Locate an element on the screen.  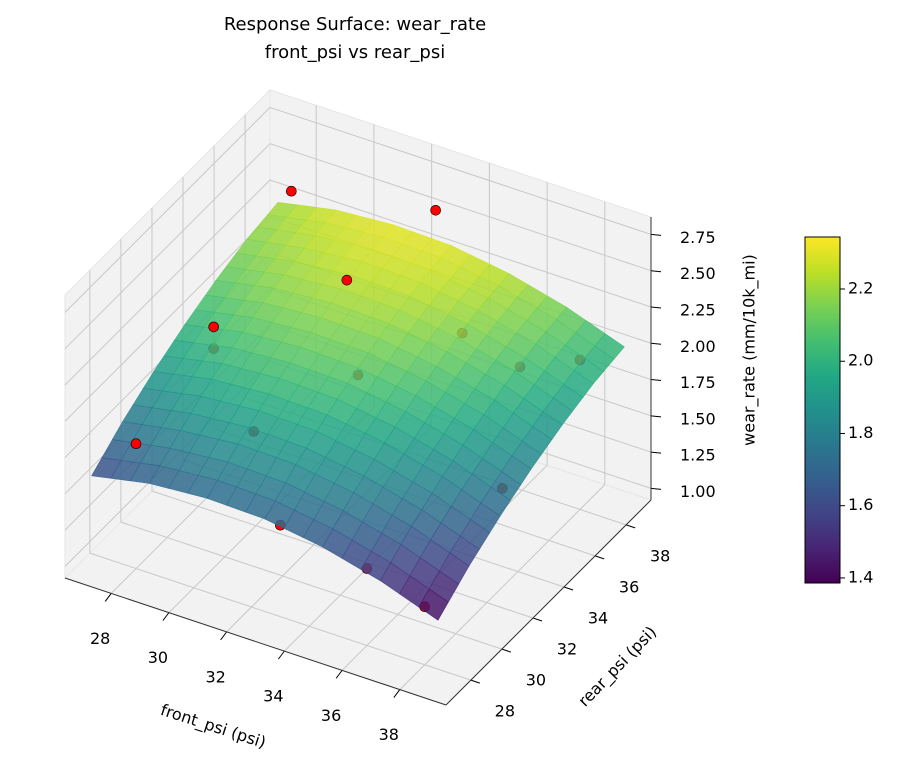
z-tick-label: 2.50 is located at coordinates (698, 273).